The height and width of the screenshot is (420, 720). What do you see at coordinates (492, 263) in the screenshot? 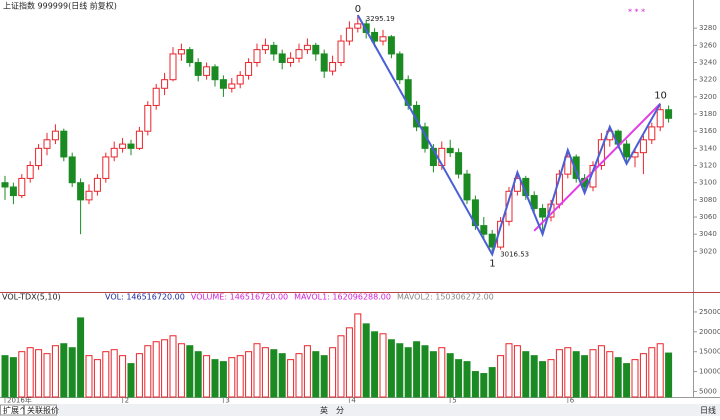
I see `wave-label: 1` at bounding box center [492, 263].